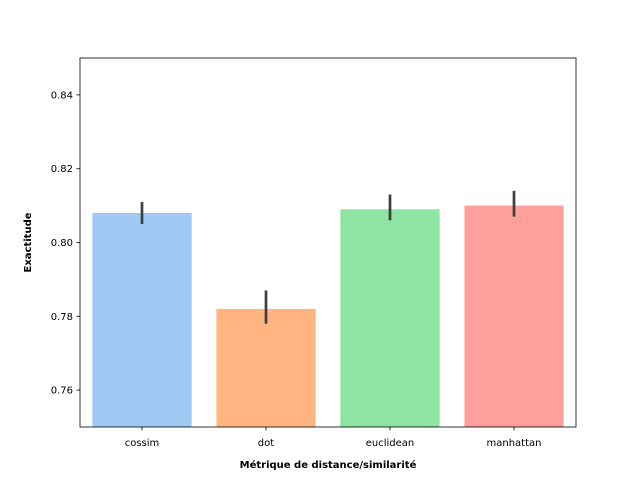 This screenshot has height=480, width=640. What do you see at coordinates (62, 391) in the screenshot?
I see `y-tick-label: 0.76` at bounding box center [62, 391].